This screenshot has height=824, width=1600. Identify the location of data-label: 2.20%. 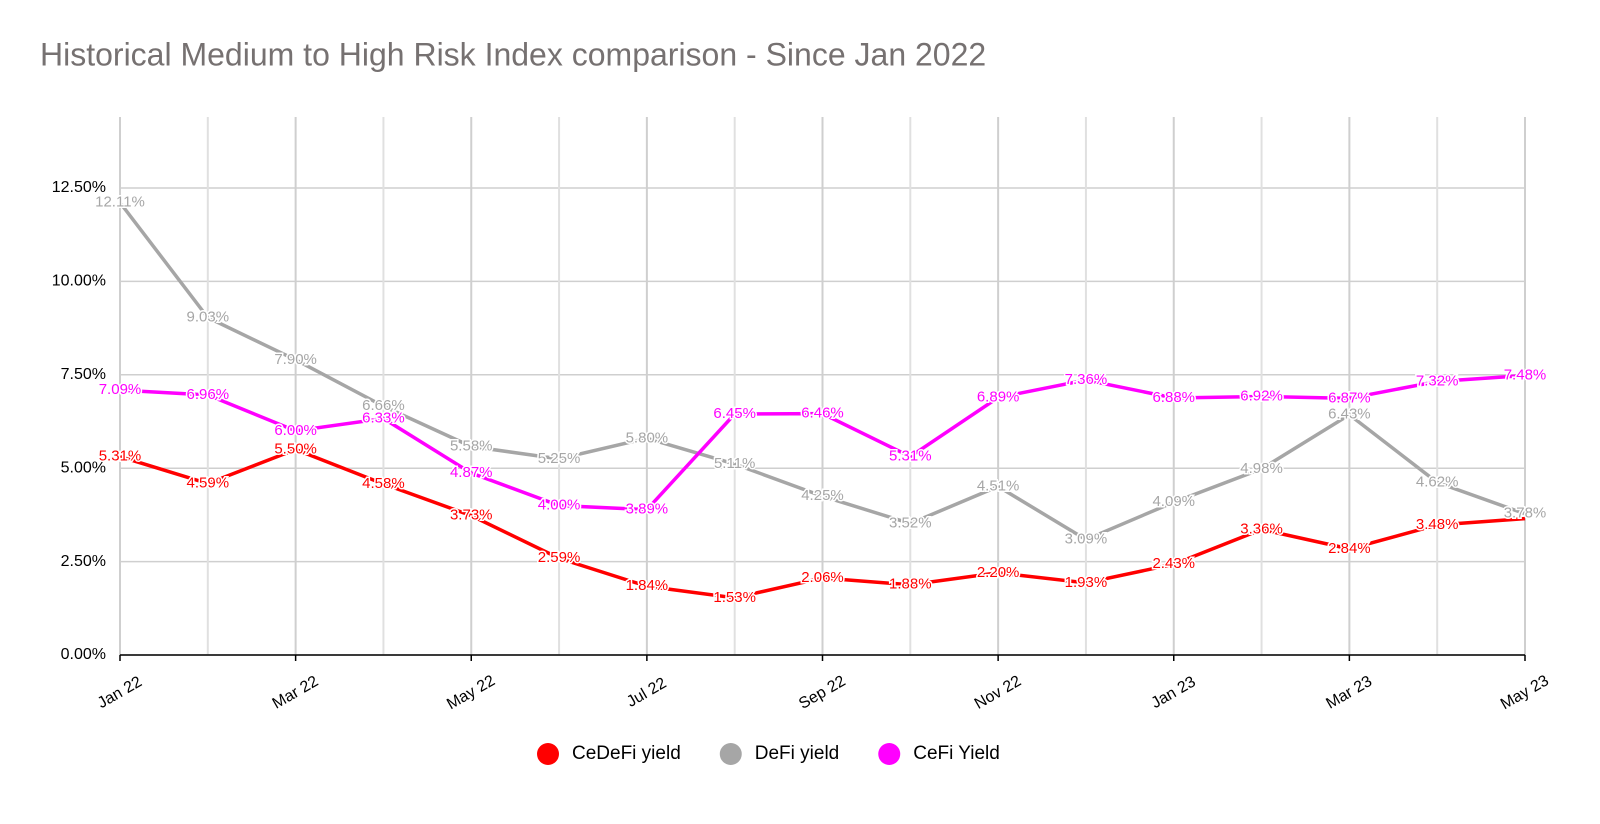
(998, 572).